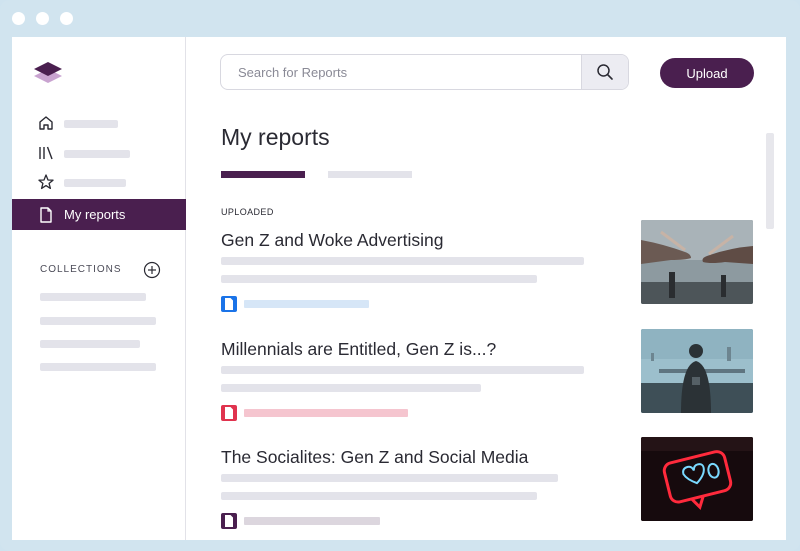 This screenshot has width=800, height=551. I want to click on person-phone-city-photo, so click(697, 371).